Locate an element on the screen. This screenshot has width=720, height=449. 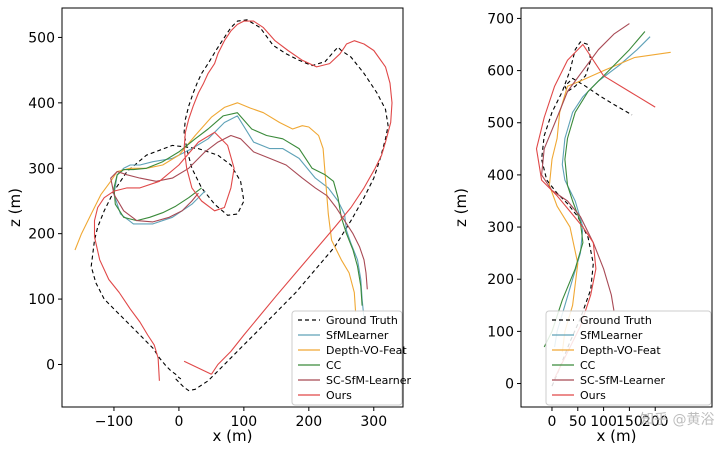
y-tick-label: 600 is located at coordinates (500, 72).